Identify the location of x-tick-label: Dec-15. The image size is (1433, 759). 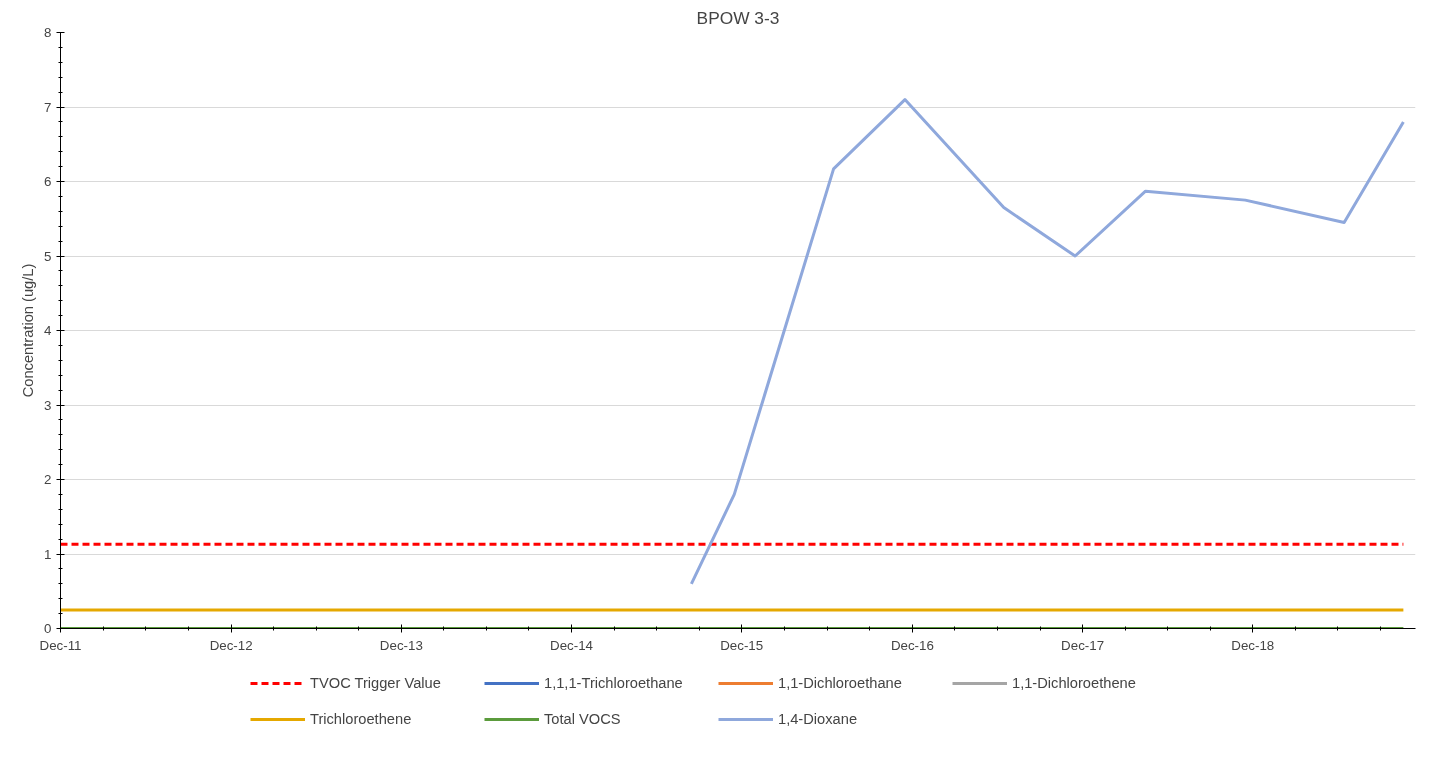
(742, 645).